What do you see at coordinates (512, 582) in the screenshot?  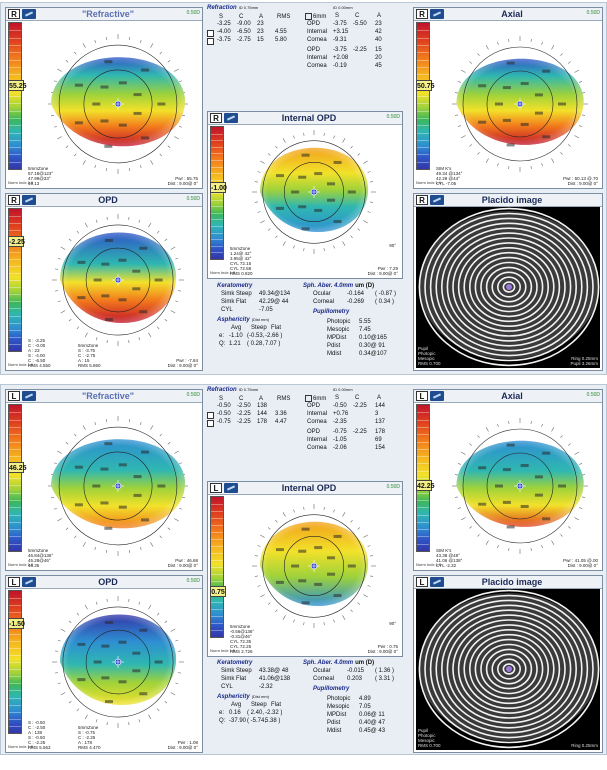 I see `panel-title: Placido image` at bounding box center [512, 582].